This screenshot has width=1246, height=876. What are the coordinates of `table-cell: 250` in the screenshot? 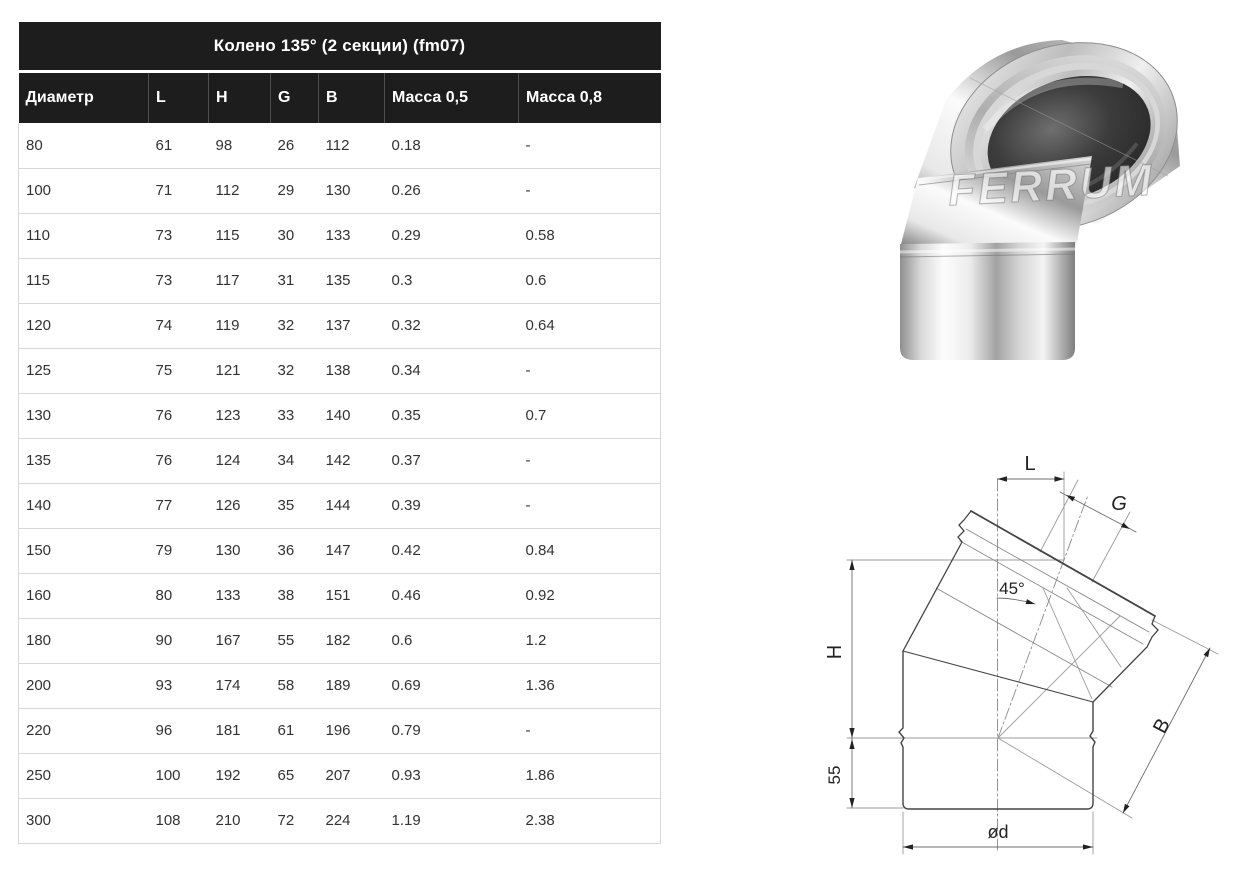 It's located at (83, 776).